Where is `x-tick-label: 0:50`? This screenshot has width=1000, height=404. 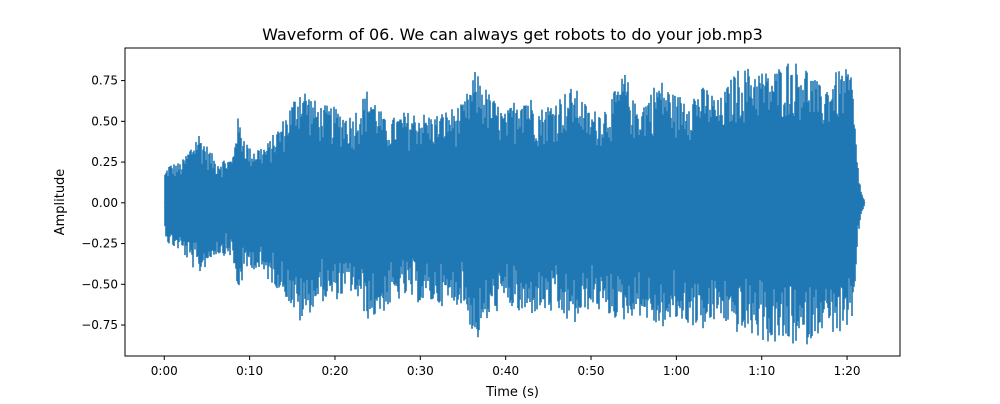
x-tick-label: 0:50 is located at coordinates (591, 371).